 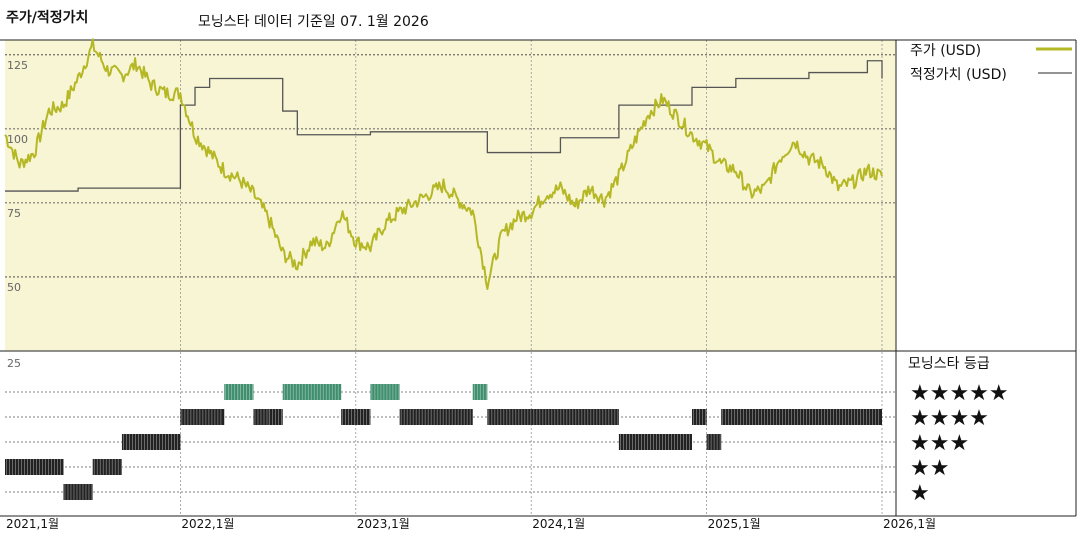 I want to click on y-tick-label: 100, so click(x=17, y=139).